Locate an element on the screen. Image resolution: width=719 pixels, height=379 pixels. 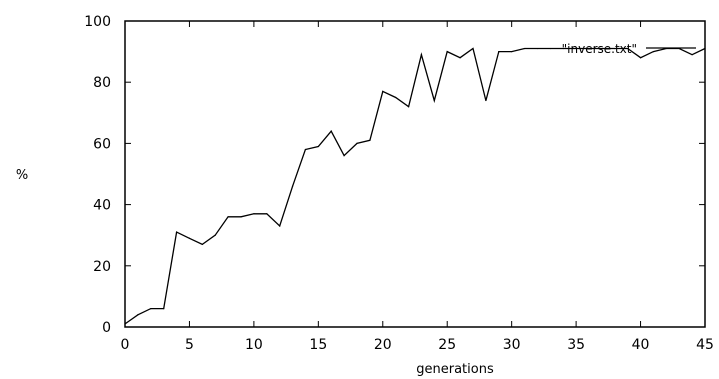
y-tick-label: 100 is located at coordinates (97, 22).